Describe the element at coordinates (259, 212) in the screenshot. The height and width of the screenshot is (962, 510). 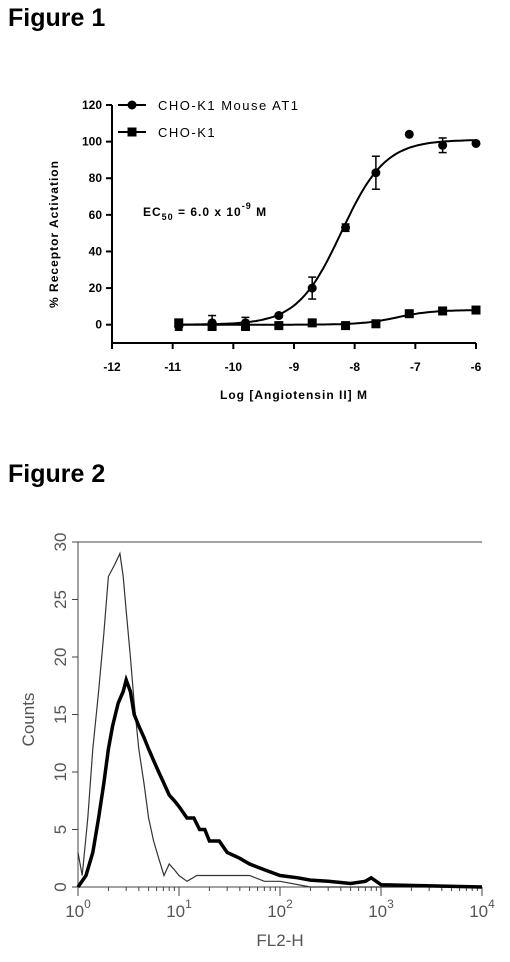
I see `ec50-suffix: M` at that location.